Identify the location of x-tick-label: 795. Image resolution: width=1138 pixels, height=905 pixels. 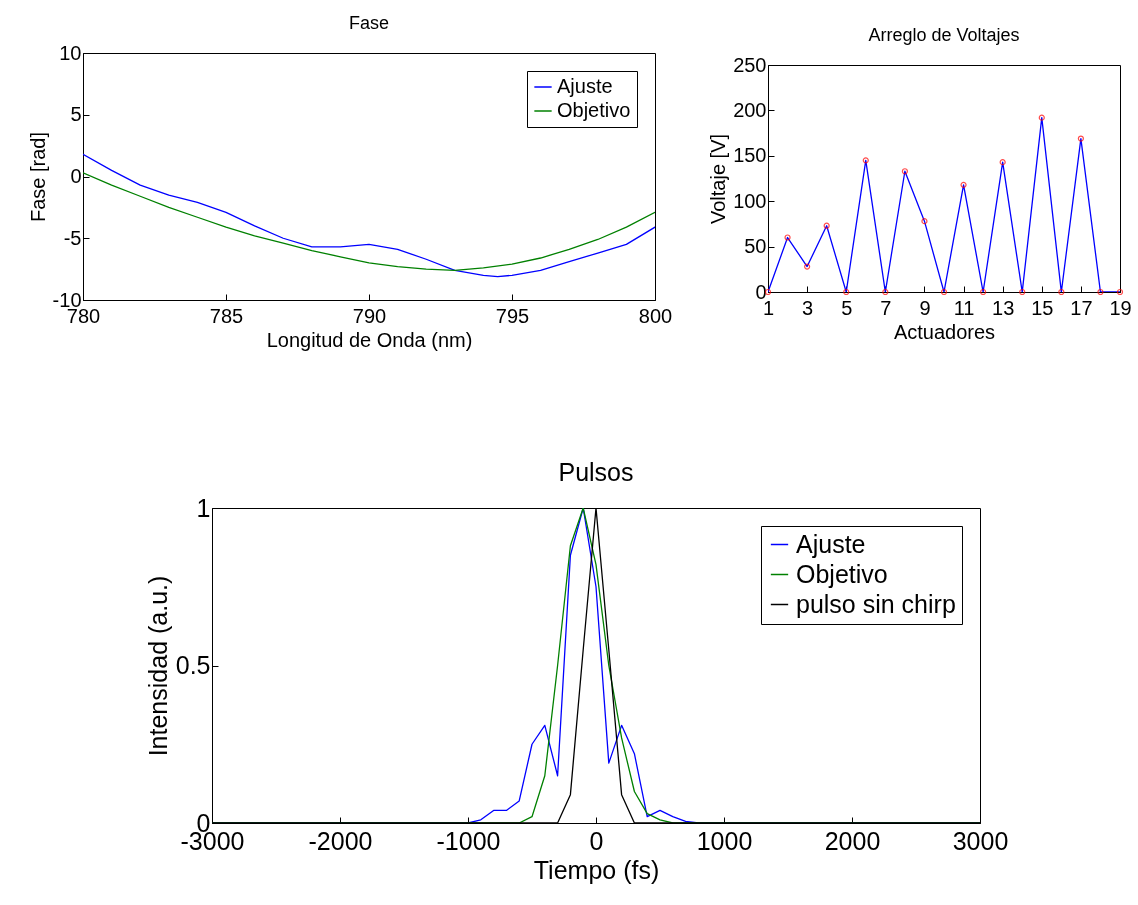
(512, 315).